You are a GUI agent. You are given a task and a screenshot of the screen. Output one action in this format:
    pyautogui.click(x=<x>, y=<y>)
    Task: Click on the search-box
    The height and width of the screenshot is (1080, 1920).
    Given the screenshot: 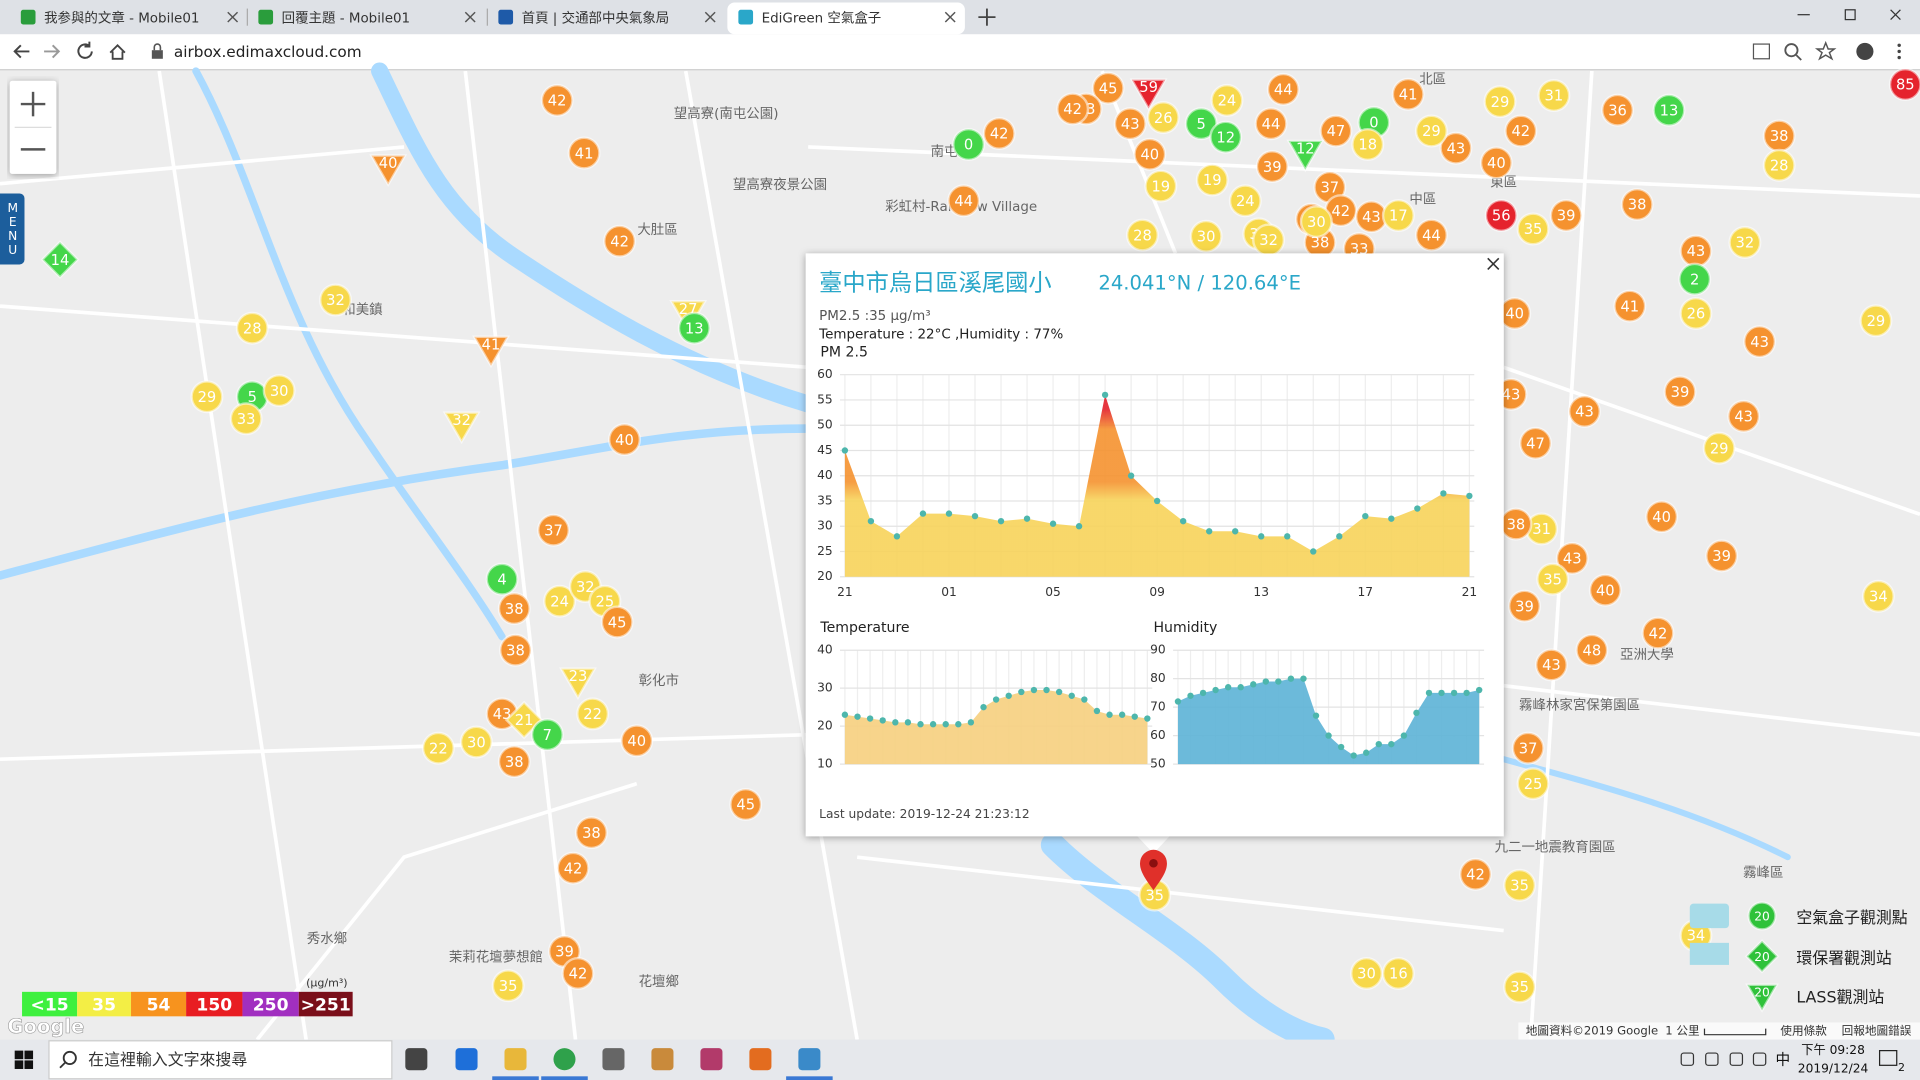 What is the action you would take?
    pyautogui.click(x=220, y=1060)
    